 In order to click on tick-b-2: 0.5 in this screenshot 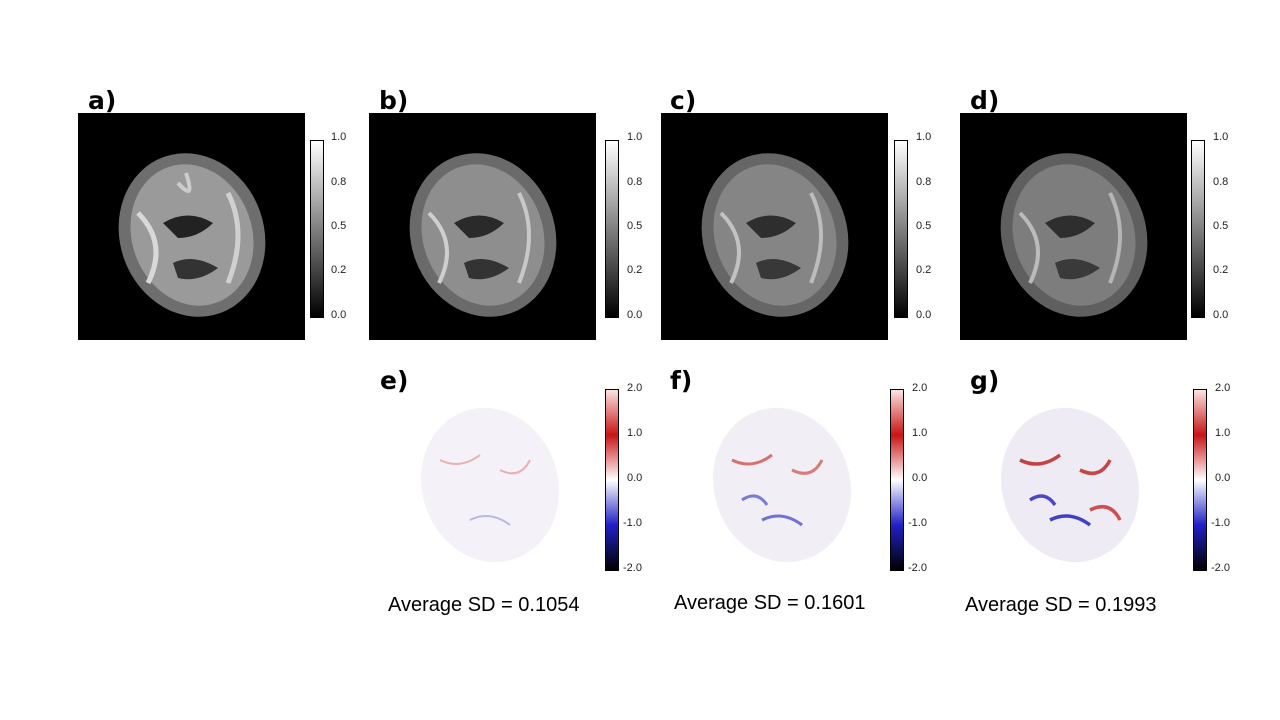, I will do `click(635, 226)`.